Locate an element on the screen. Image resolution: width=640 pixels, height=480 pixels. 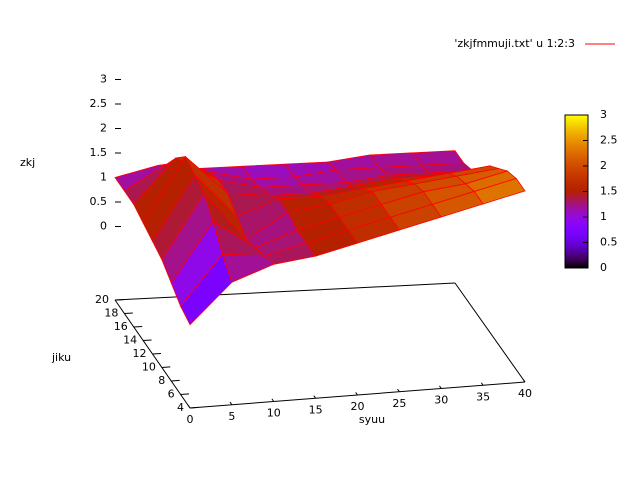
colorbar-tick-label: 0.5 is located at coordinates (609, 242).